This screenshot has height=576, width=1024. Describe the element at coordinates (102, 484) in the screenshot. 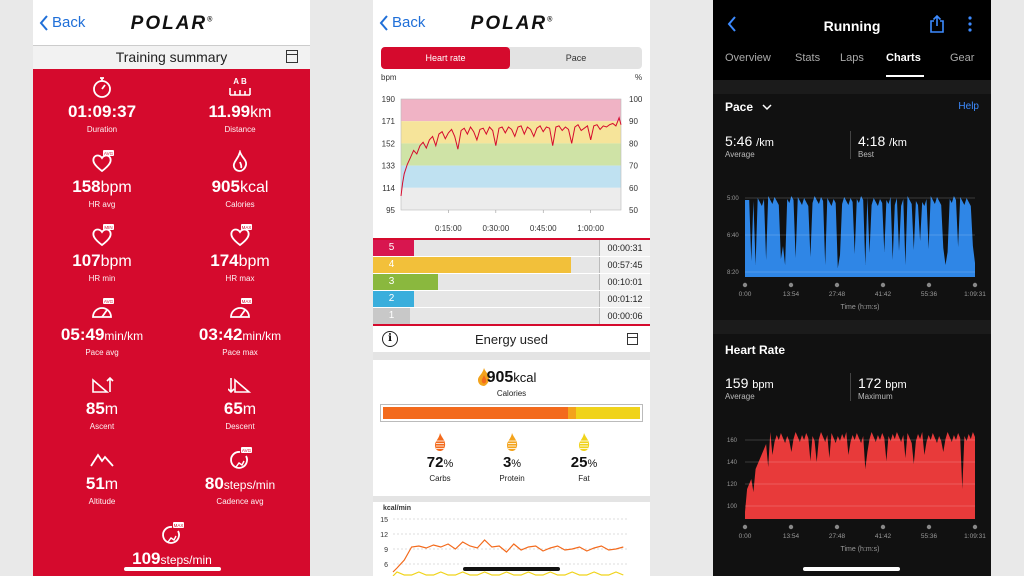

I see `stat-value: 51m` at that location.